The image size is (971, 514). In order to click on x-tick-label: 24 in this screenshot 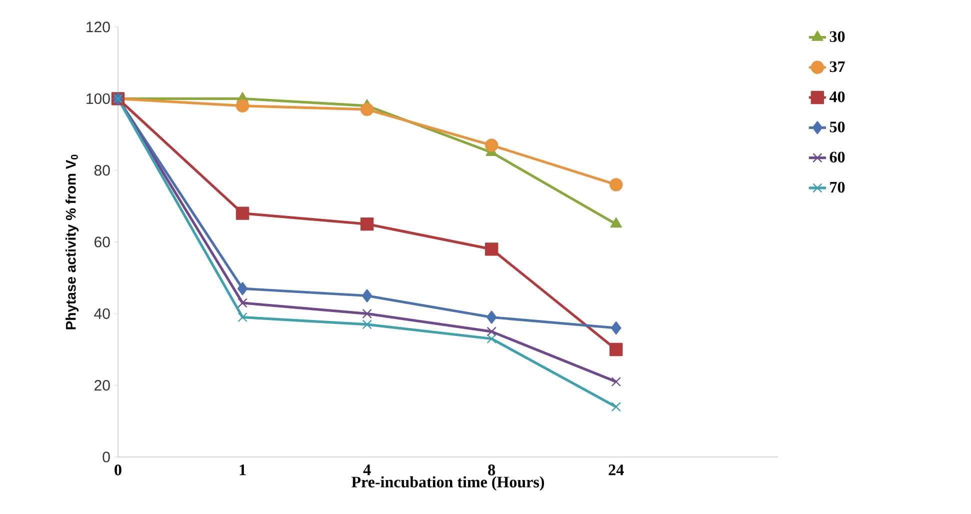, I will do `click(616, 470)`.